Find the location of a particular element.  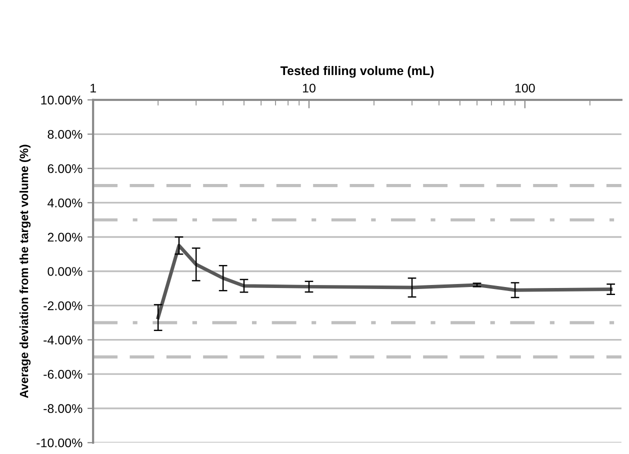

y-tick-label: 6.00% is located at coordinates (65, 169).